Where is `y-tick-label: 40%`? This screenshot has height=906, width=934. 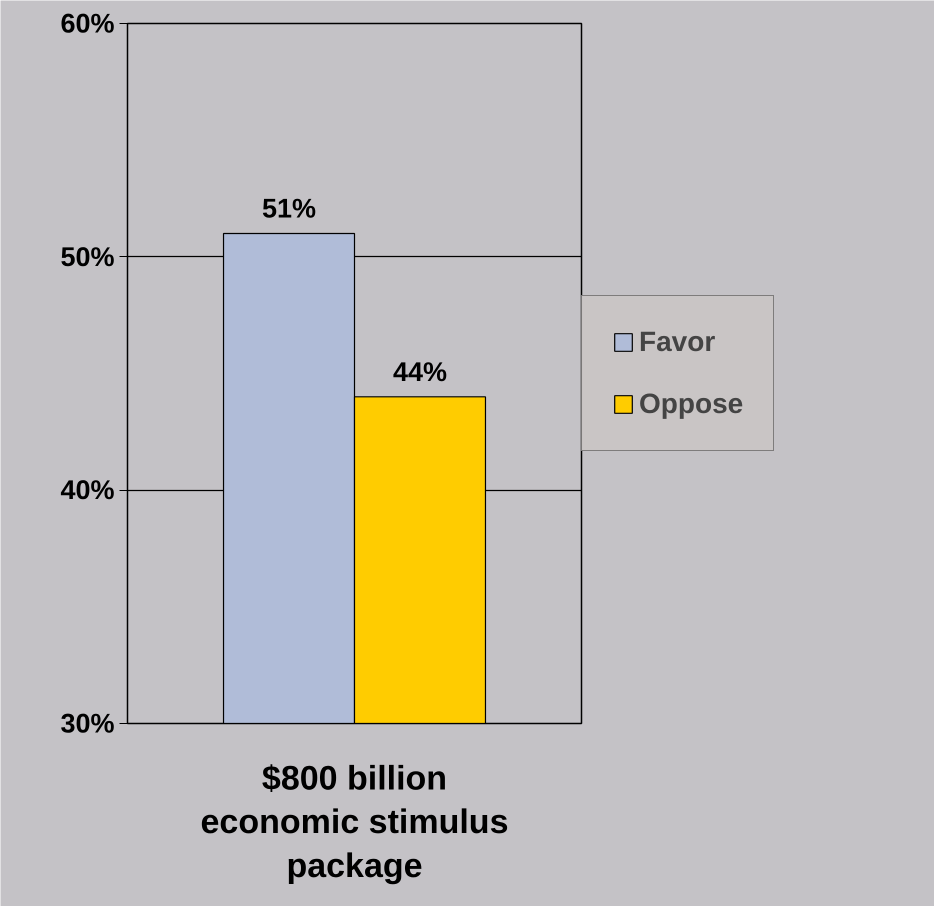 y-tick-label: 40% is located at coordinates (87, 490).